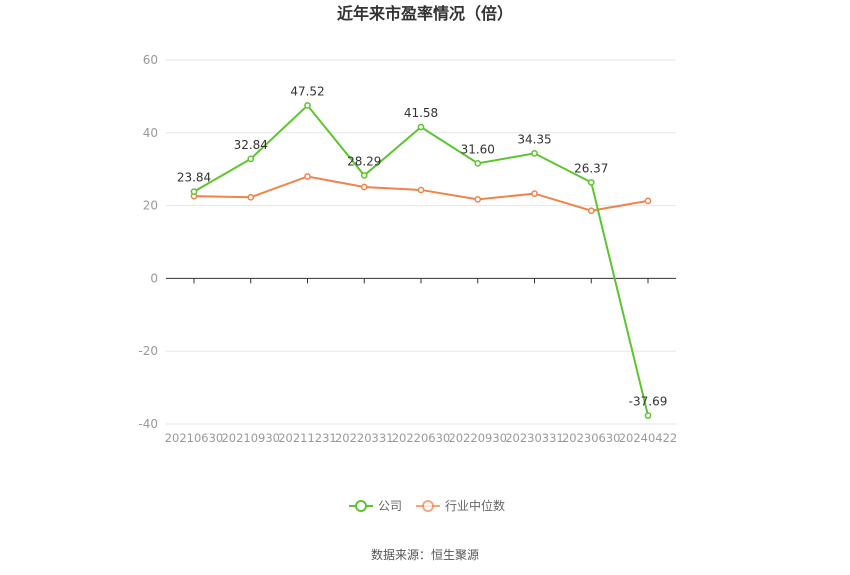  Describe the element at coordinates (150, 206) in the screenshot. I see `y-tick-label: 20` at that location.